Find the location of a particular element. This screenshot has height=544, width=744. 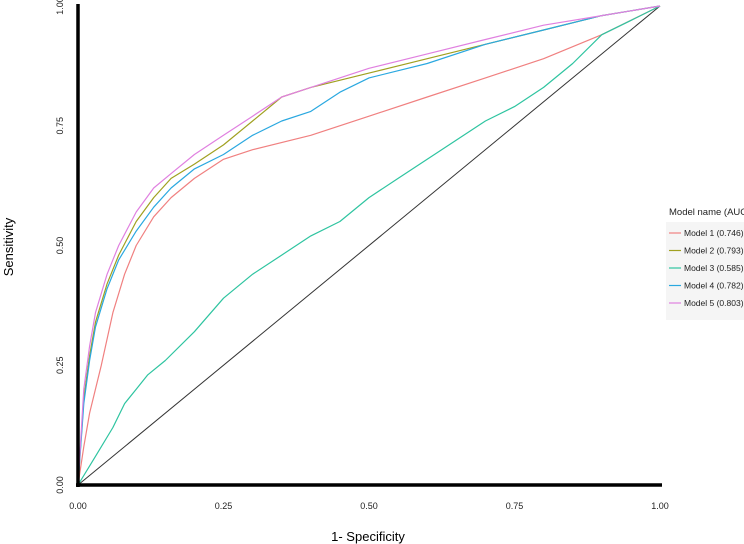

legend-box is located at coordinates (705, 271).